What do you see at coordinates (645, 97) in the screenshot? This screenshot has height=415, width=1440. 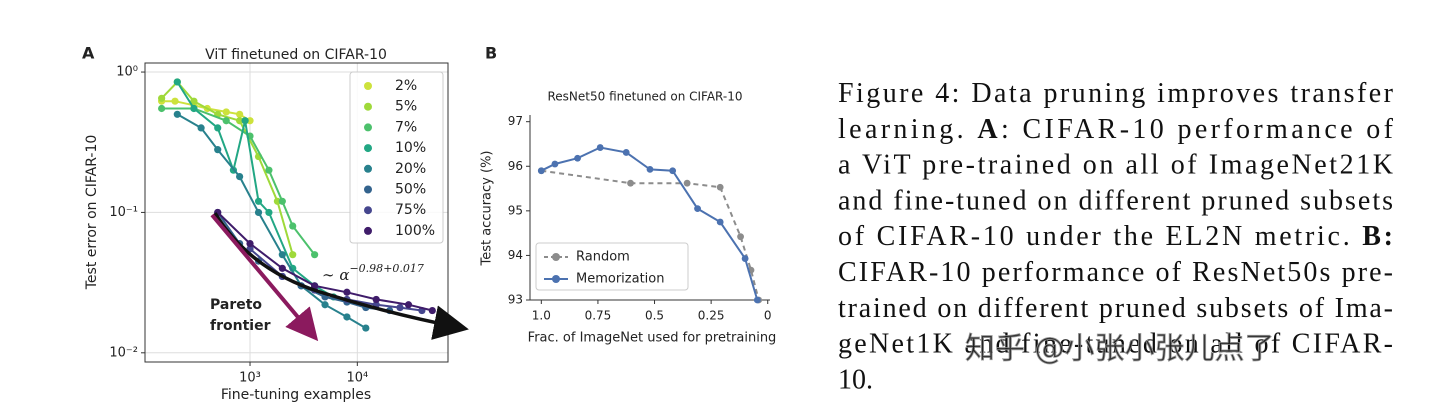 I see `chart-title: ResNet50 finetuned on CIFAR-10` at bounding box center [645, 97].